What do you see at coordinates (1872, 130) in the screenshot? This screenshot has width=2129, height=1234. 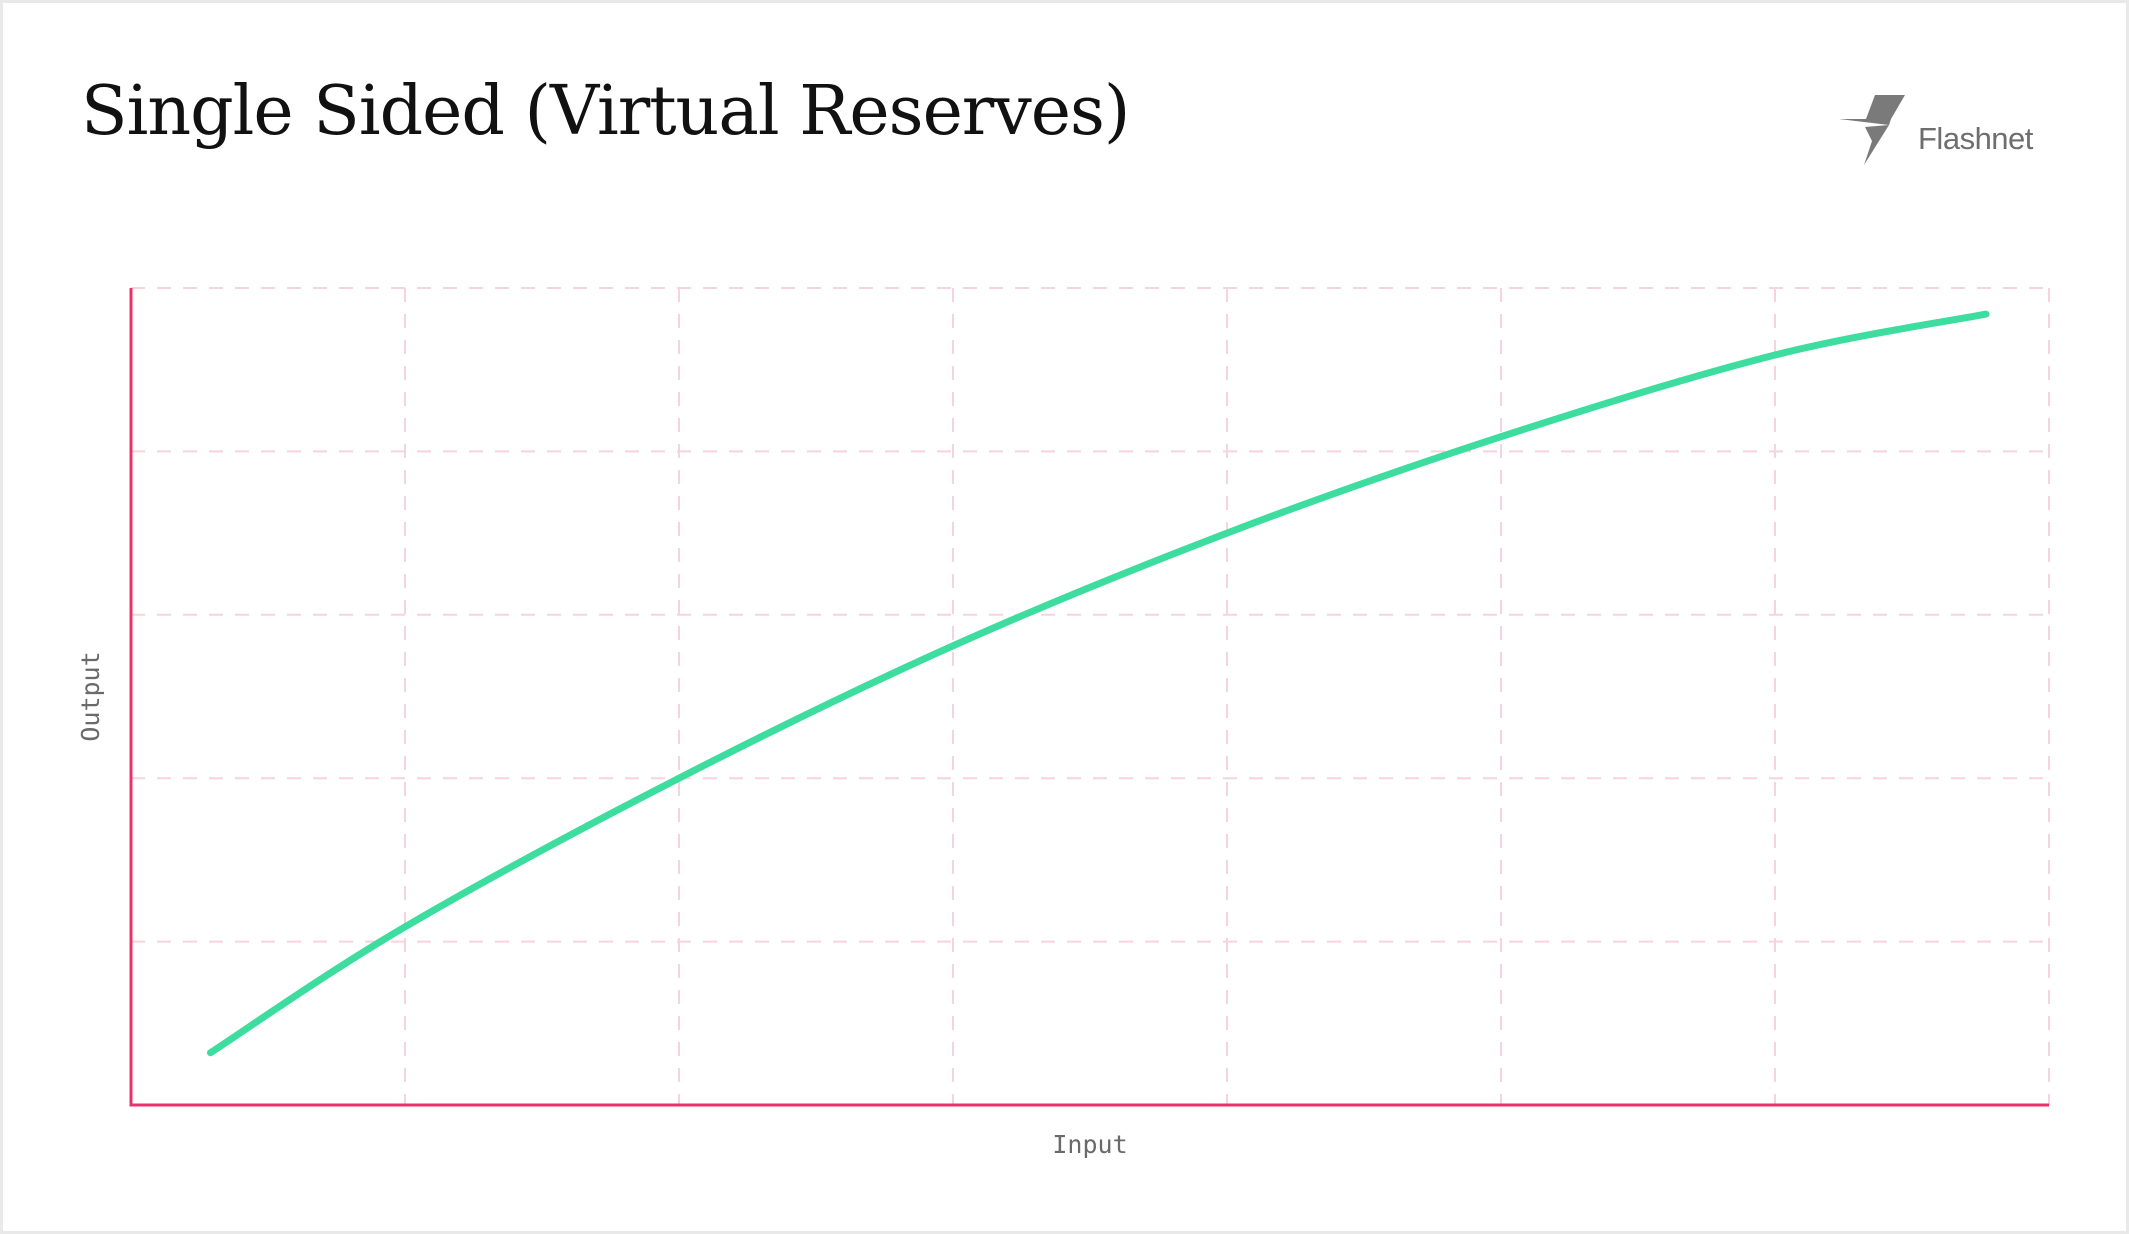 I see `flashnet-lightning-icon` at bounding box center [1872, 130].